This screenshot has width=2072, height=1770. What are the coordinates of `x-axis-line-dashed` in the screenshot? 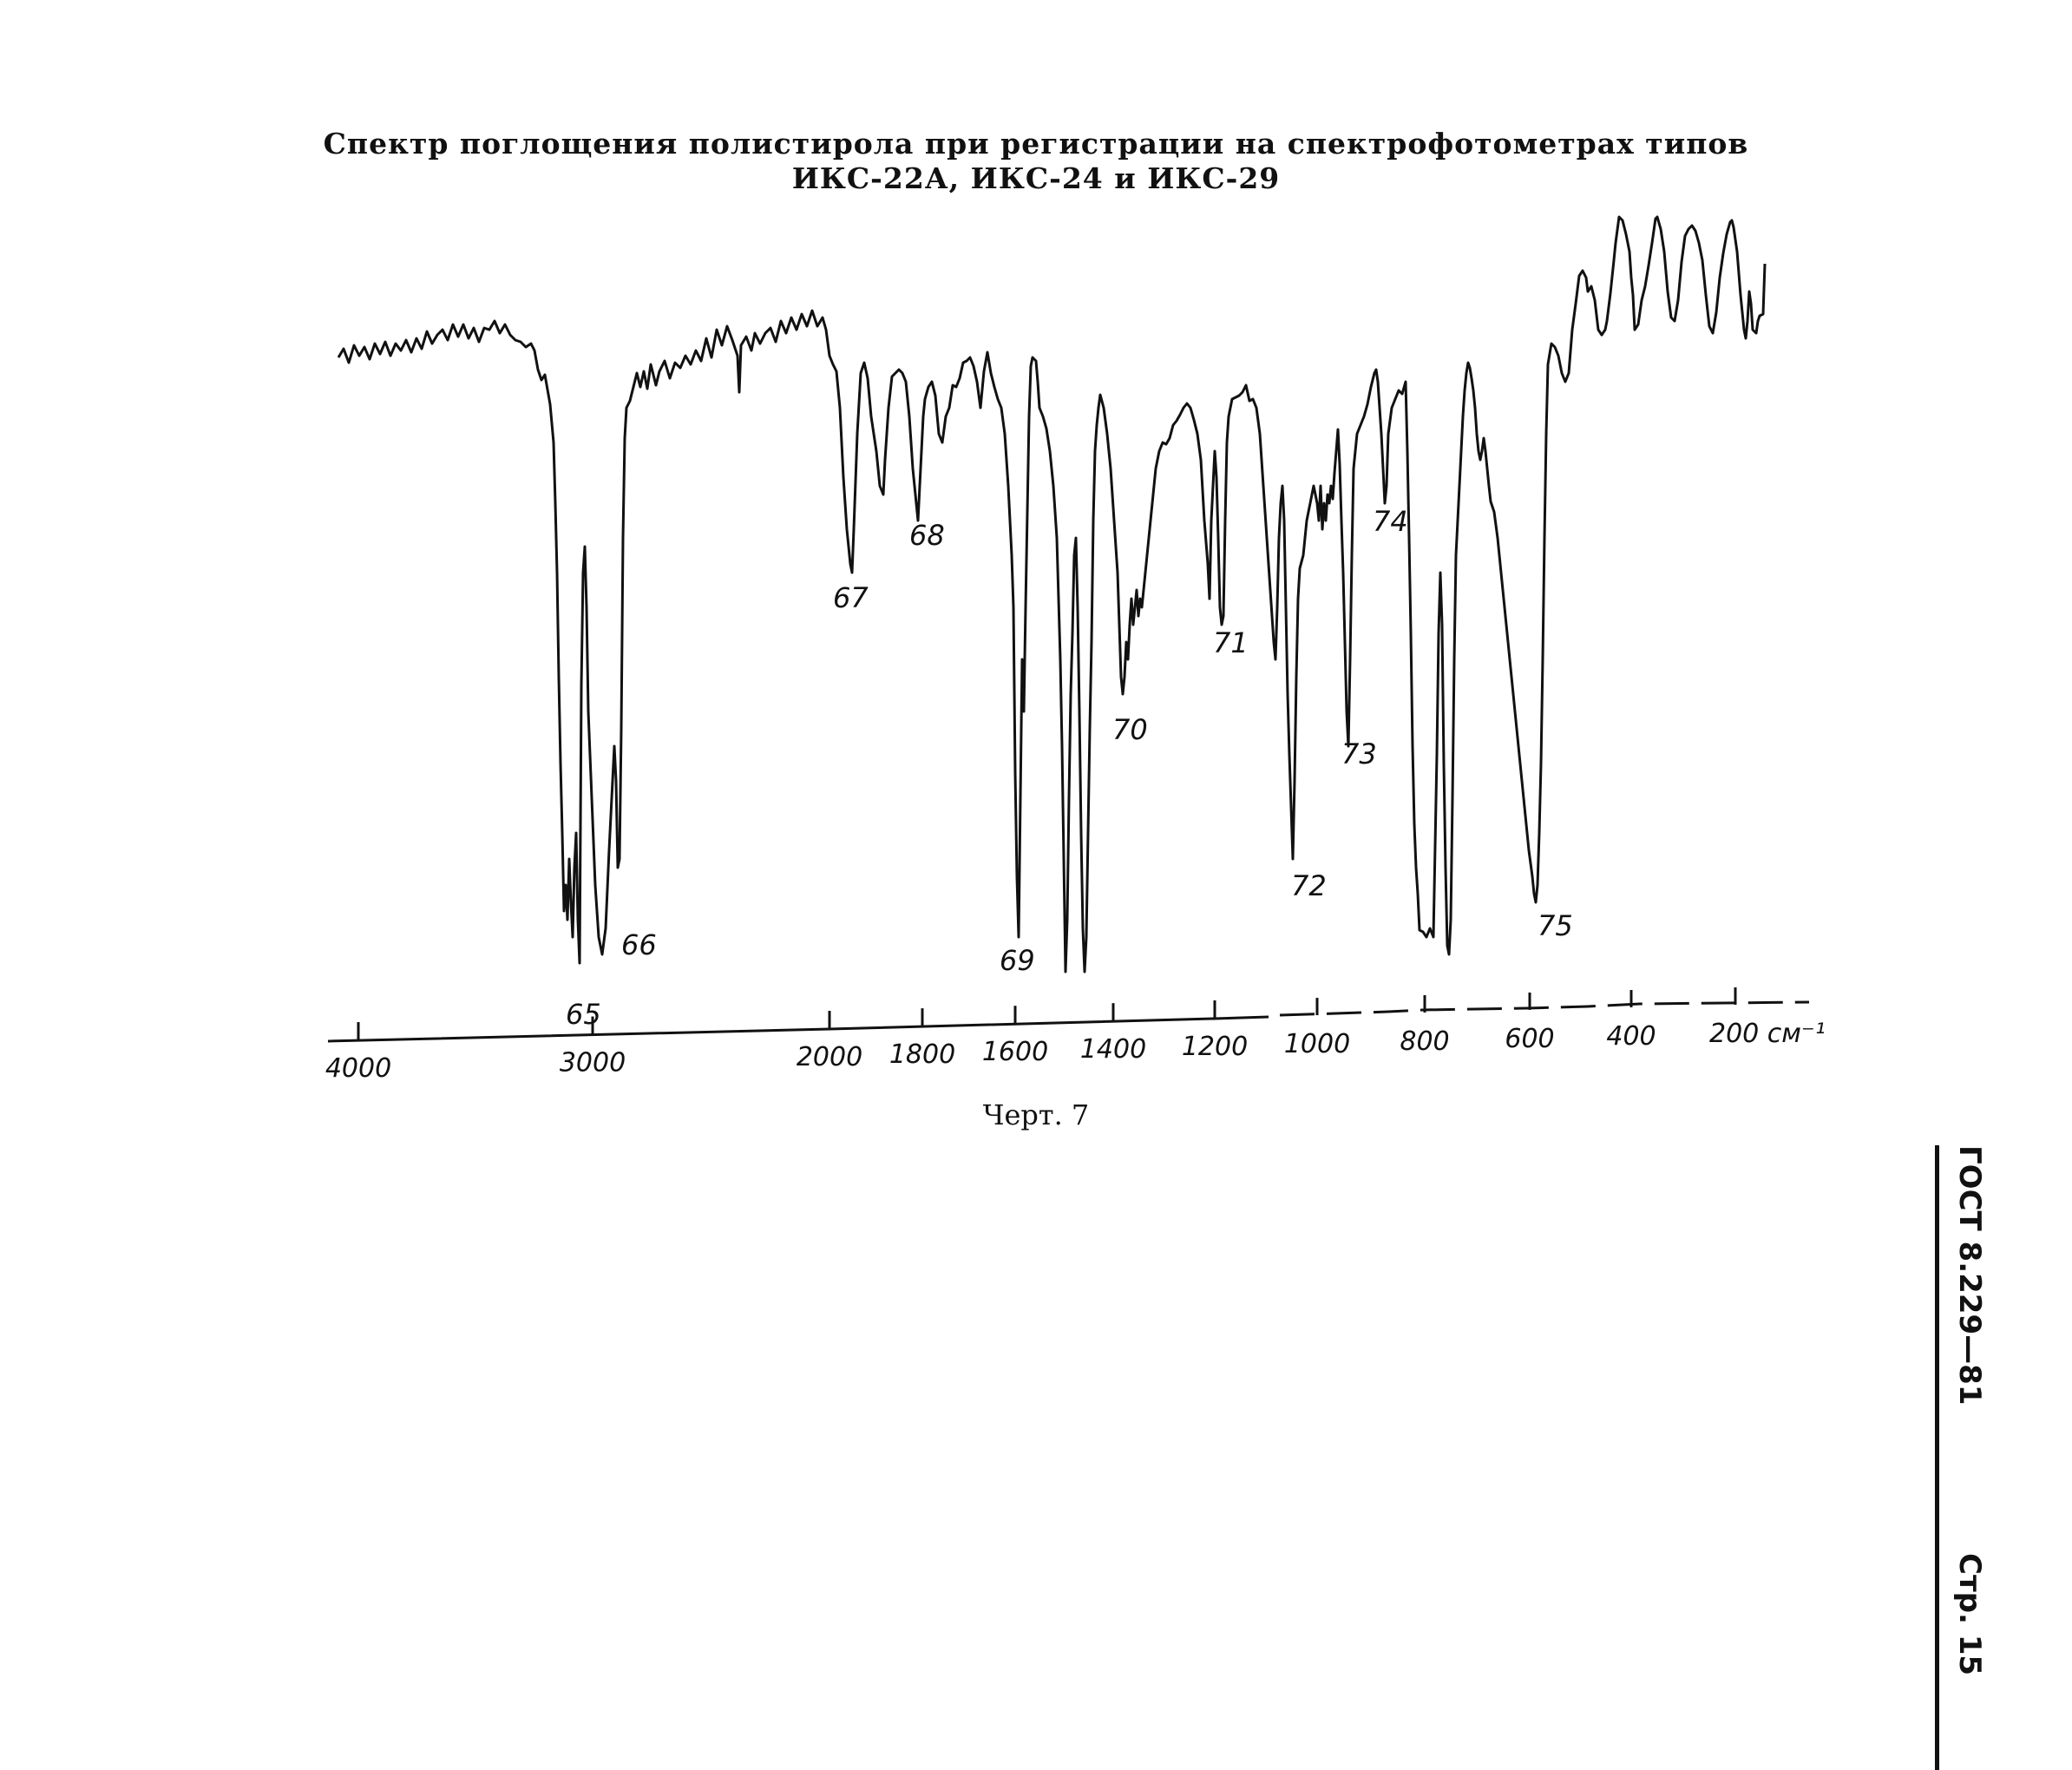 It's located at (1544, 1008).